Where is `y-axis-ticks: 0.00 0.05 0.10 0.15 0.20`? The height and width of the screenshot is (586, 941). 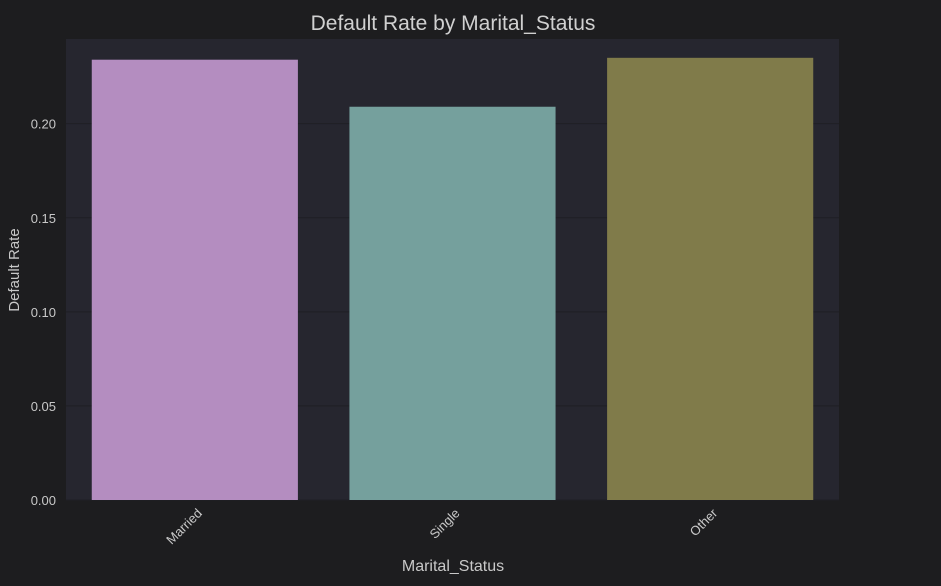
y-axis-ticks: 0.00 0.05 0.10 0.15 0.20 is located at coordinates (43, 312).